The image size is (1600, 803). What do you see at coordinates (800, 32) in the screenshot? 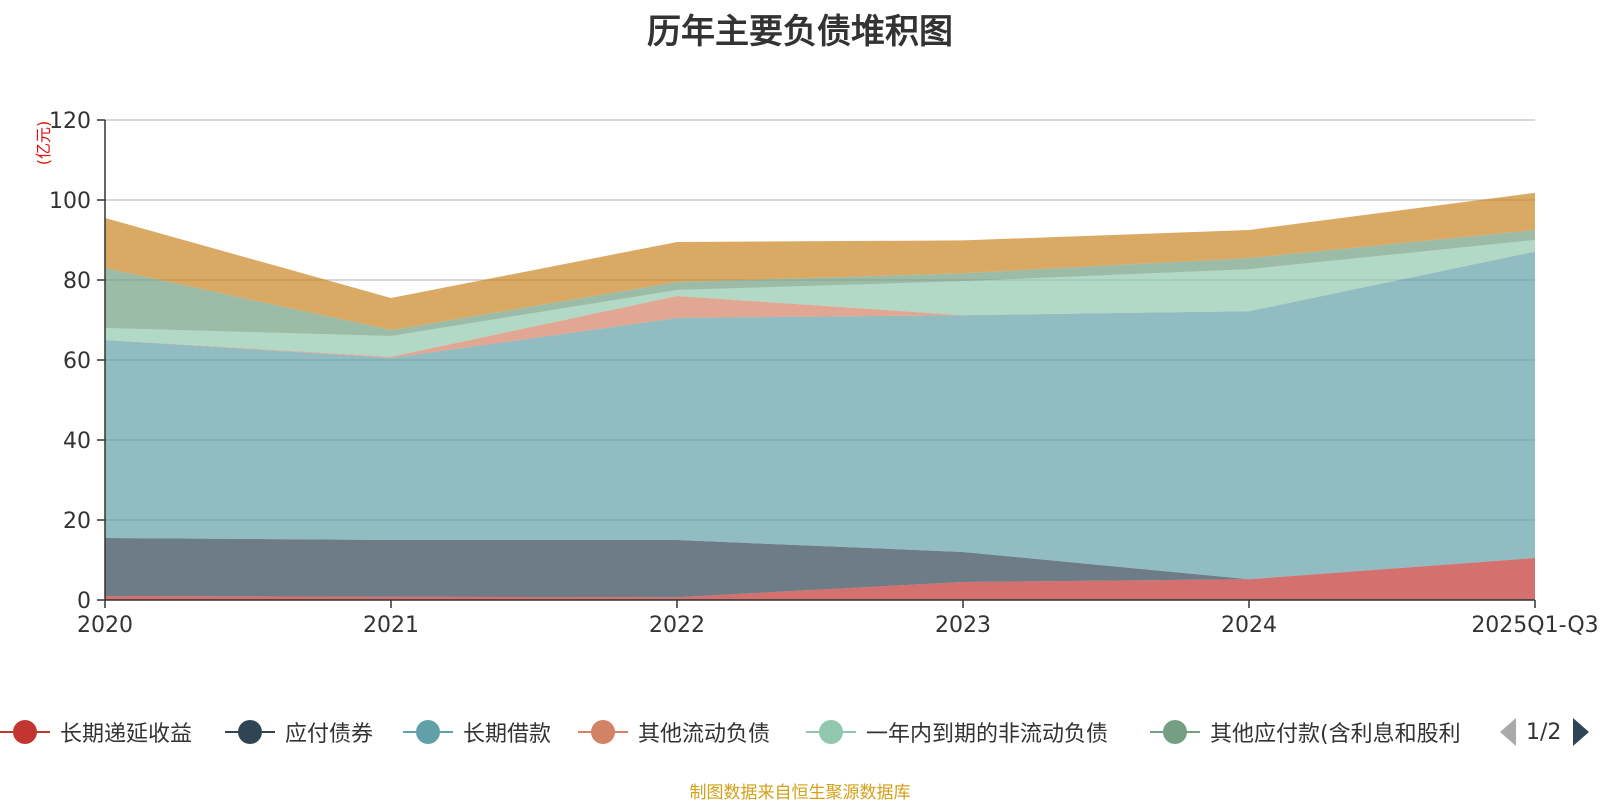
I see `chart-title: 历年主要负债堆积图` at bounding box center [800, 32].